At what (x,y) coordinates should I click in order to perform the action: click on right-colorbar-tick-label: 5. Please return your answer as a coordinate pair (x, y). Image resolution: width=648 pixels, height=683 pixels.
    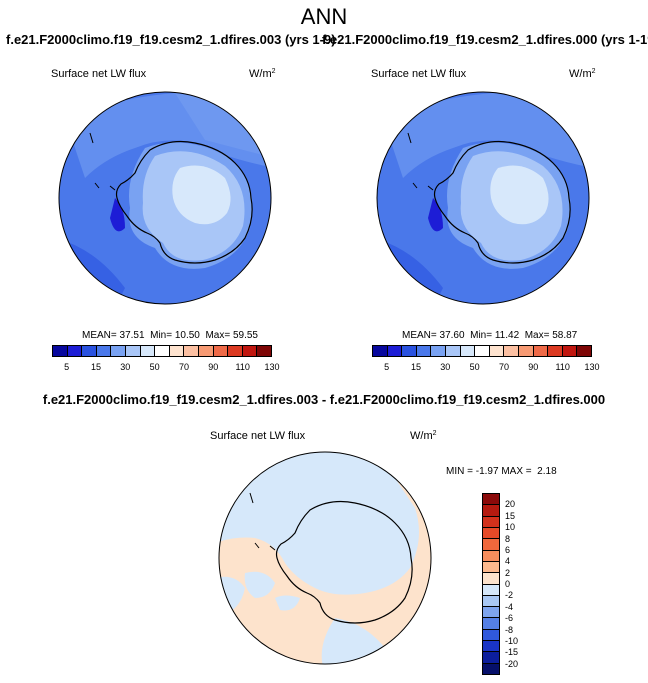
    Looking at the image, I should click on (387, 367).